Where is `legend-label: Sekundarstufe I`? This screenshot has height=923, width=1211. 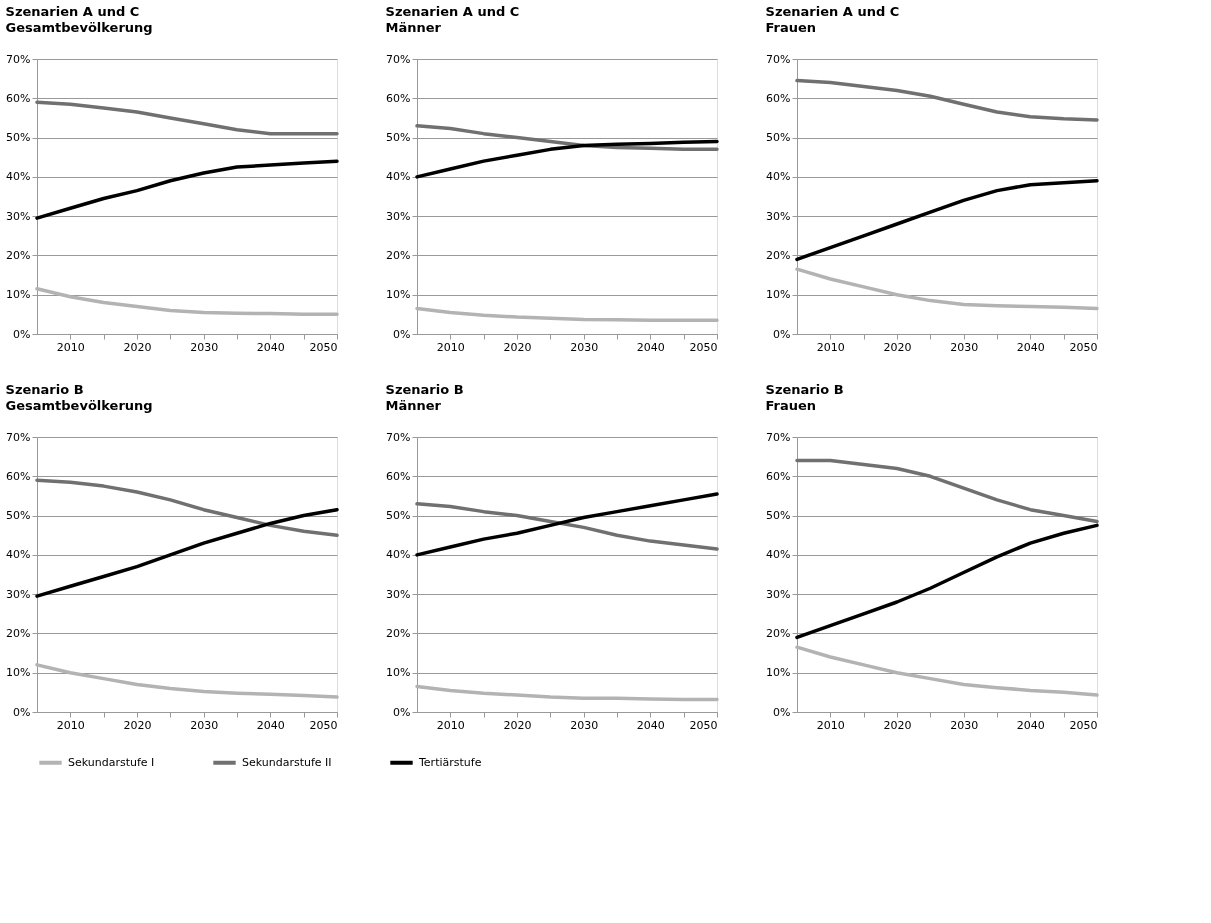 legend-label: Sekundarstufe I is located at coordinates (111, 762).